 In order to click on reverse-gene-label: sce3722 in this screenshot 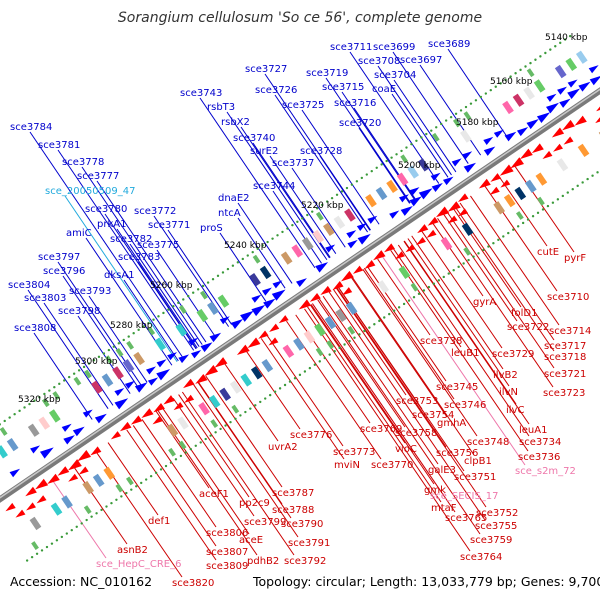, I will do `click(528, 327)`.